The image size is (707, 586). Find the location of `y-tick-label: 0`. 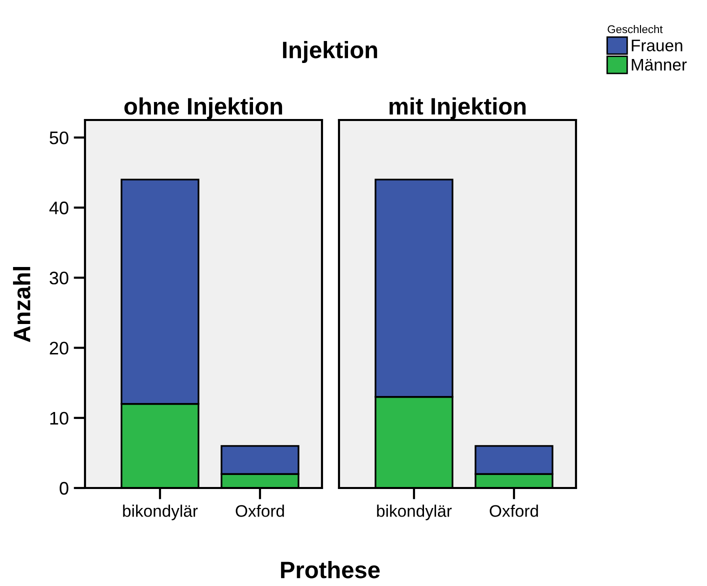

y-tick-label: 0 is located at coordinates (64, 488).